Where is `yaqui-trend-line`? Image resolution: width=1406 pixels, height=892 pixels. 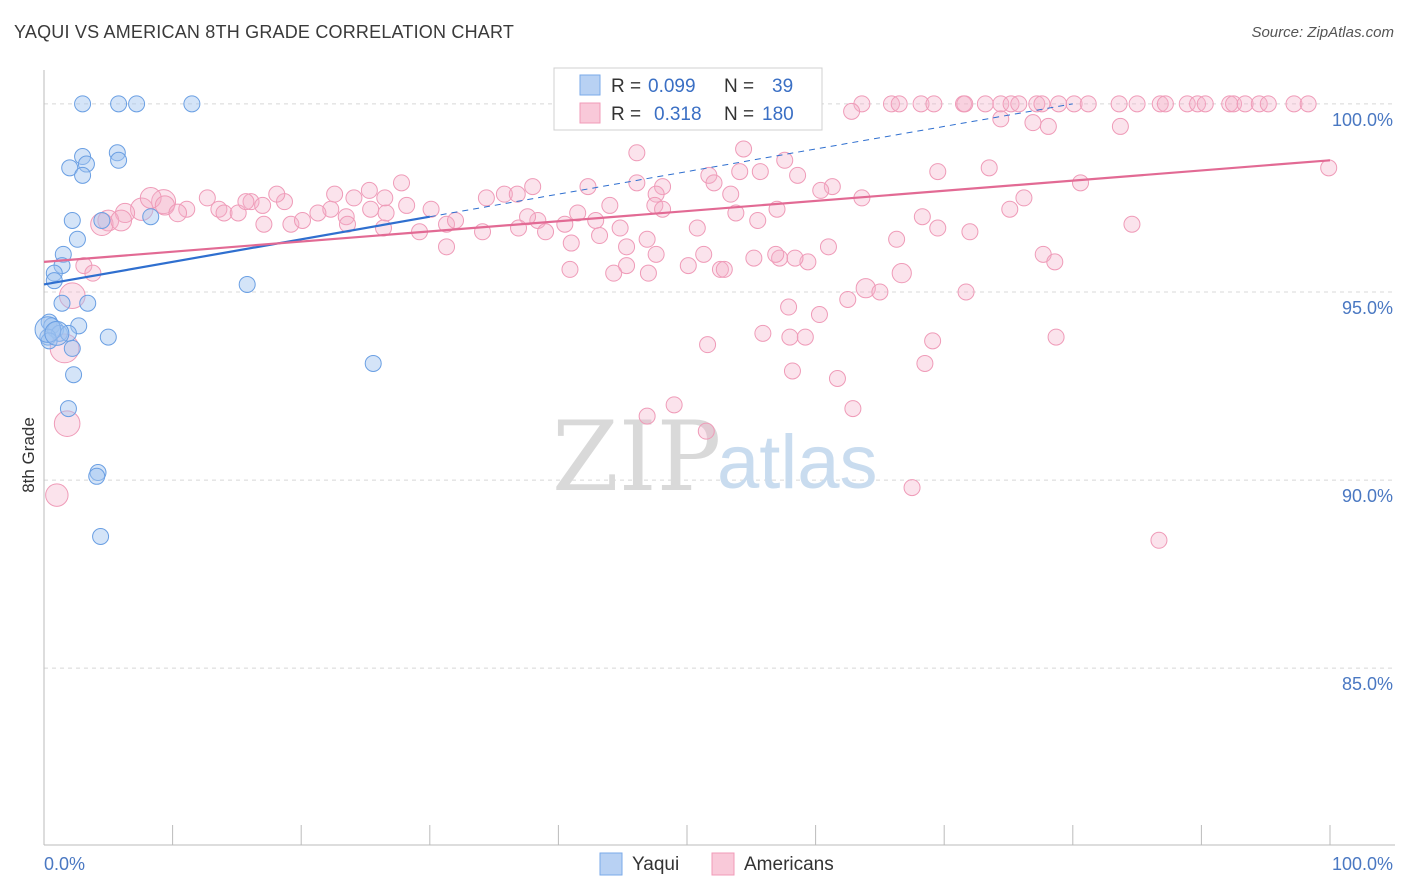
yaqui-trend-line is located at coordinates (236, 250).